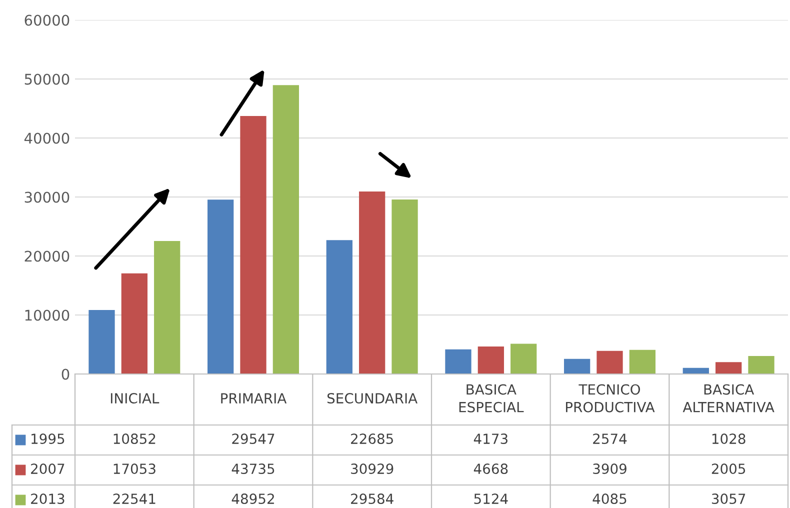 The height and width of the screenshot is (508, 790). What do you see at coordinates (372, 499) in the screenshot?
I see `data-label: 29584` at bounding box center [372, 499].